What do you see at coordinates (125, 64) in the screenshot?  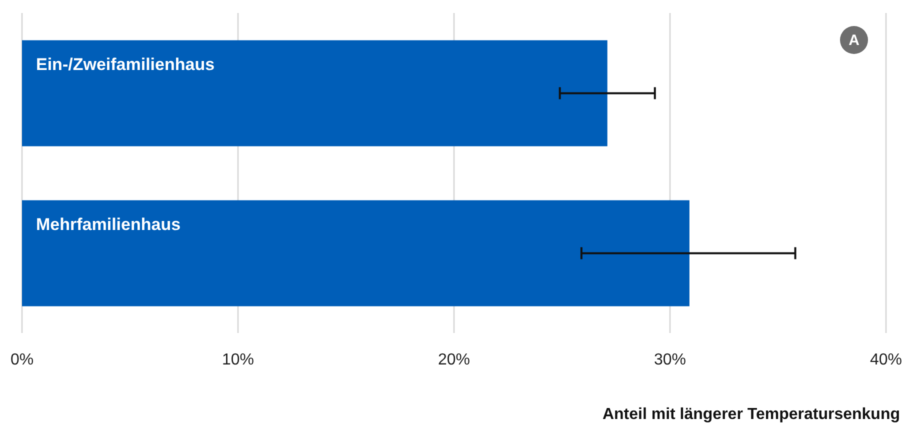 I see `y-tick-label: Ein-/Zweifamilienhaus` at bounding box center [125, 64].